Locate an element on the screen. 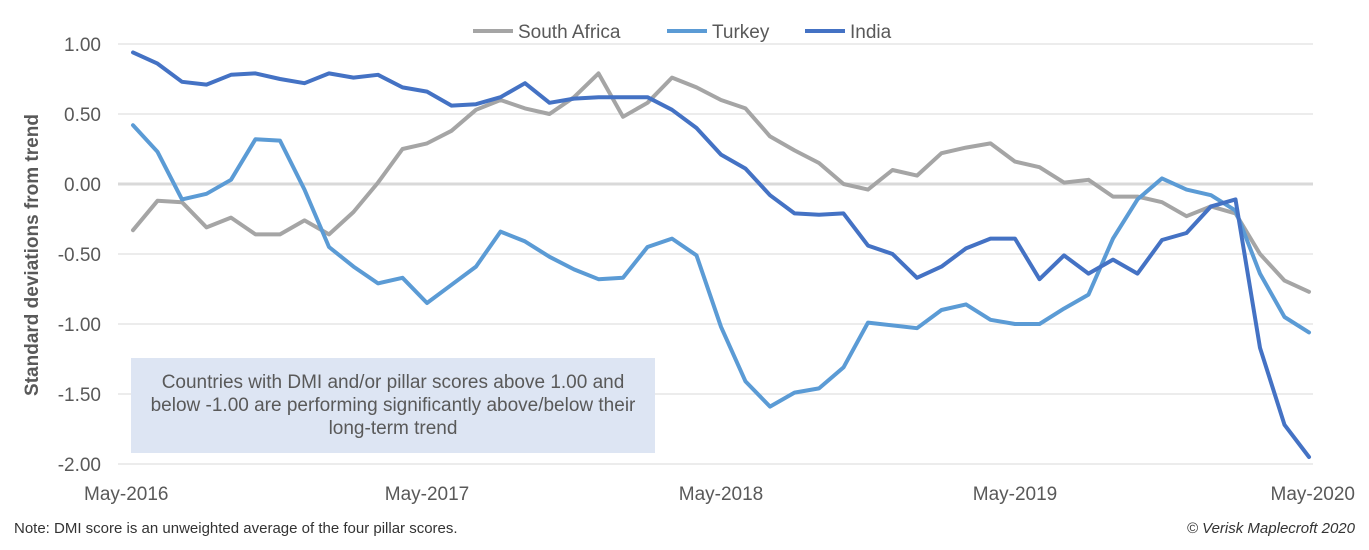  x-tick-label: May-2020 is located at coordinates (1313, 494).